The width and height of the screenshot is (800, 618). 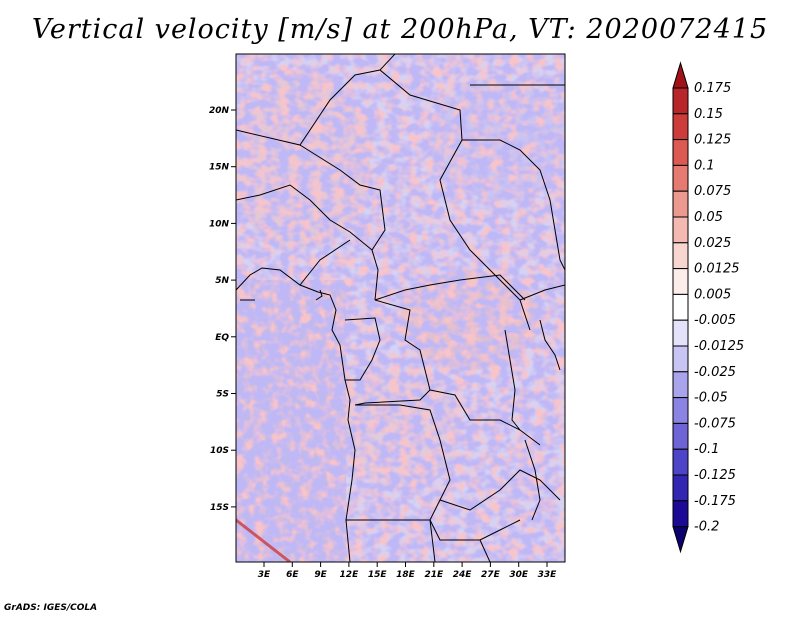 What do you see at coordinates (712, 243) in the screenshot?
I see `colorbar-label: 0.025` at bounding box center [712, 243].